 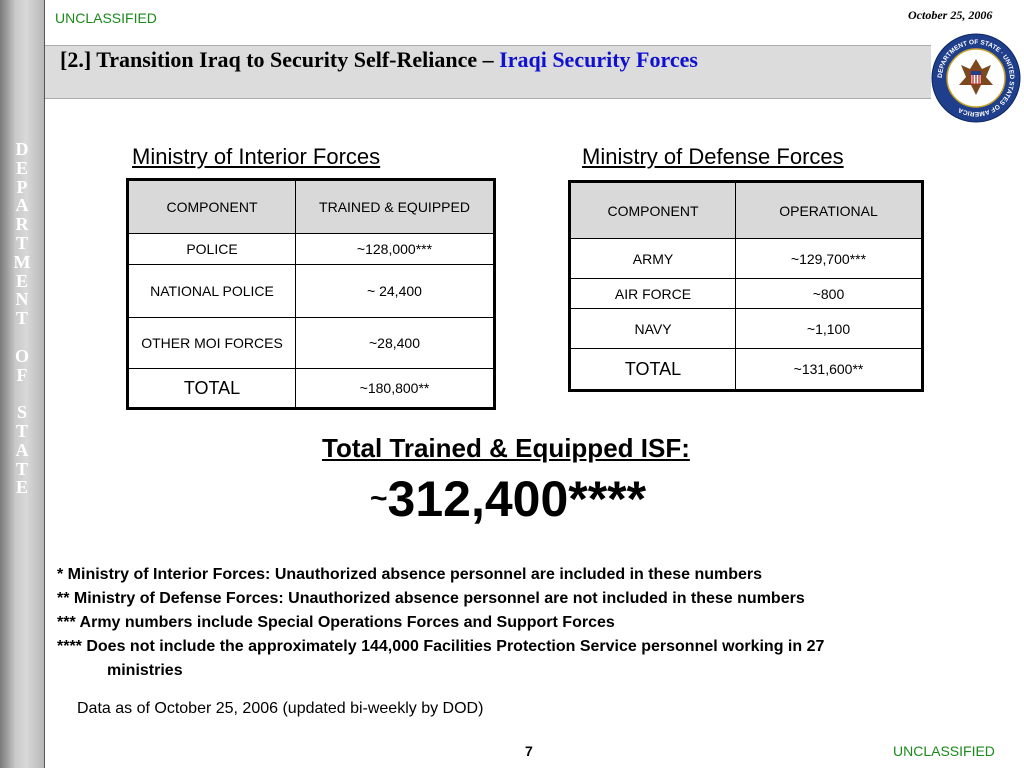 I want to click on sidebar-letter: O, so click(x=21, y=355).